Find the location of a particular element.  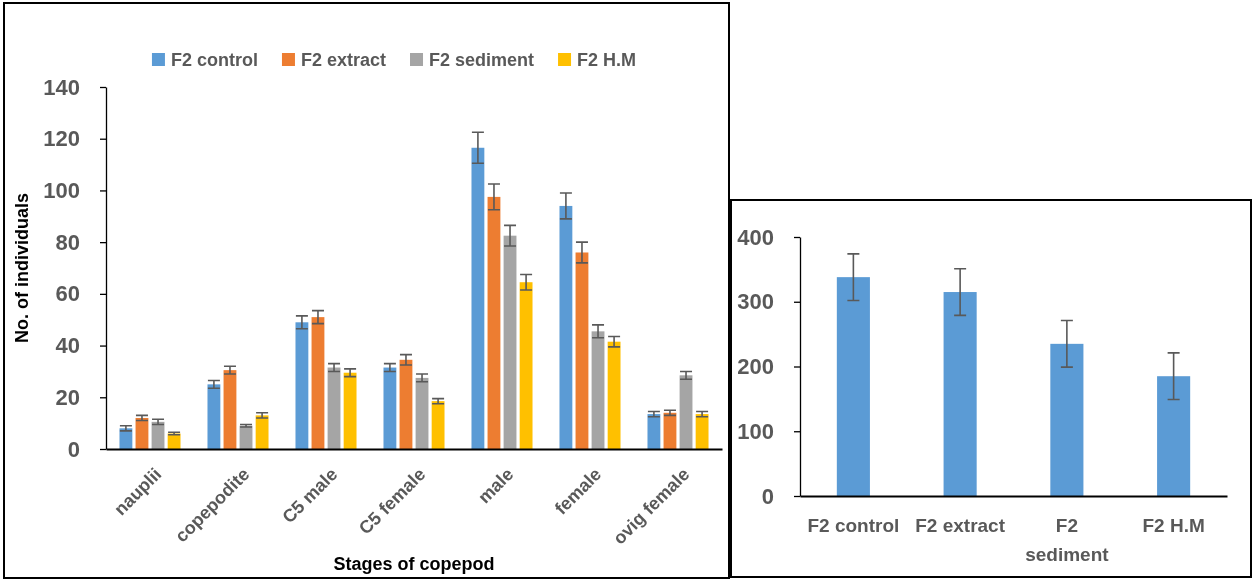

x-axis-title: Stages of copepod is located at coordinates (414, 564).